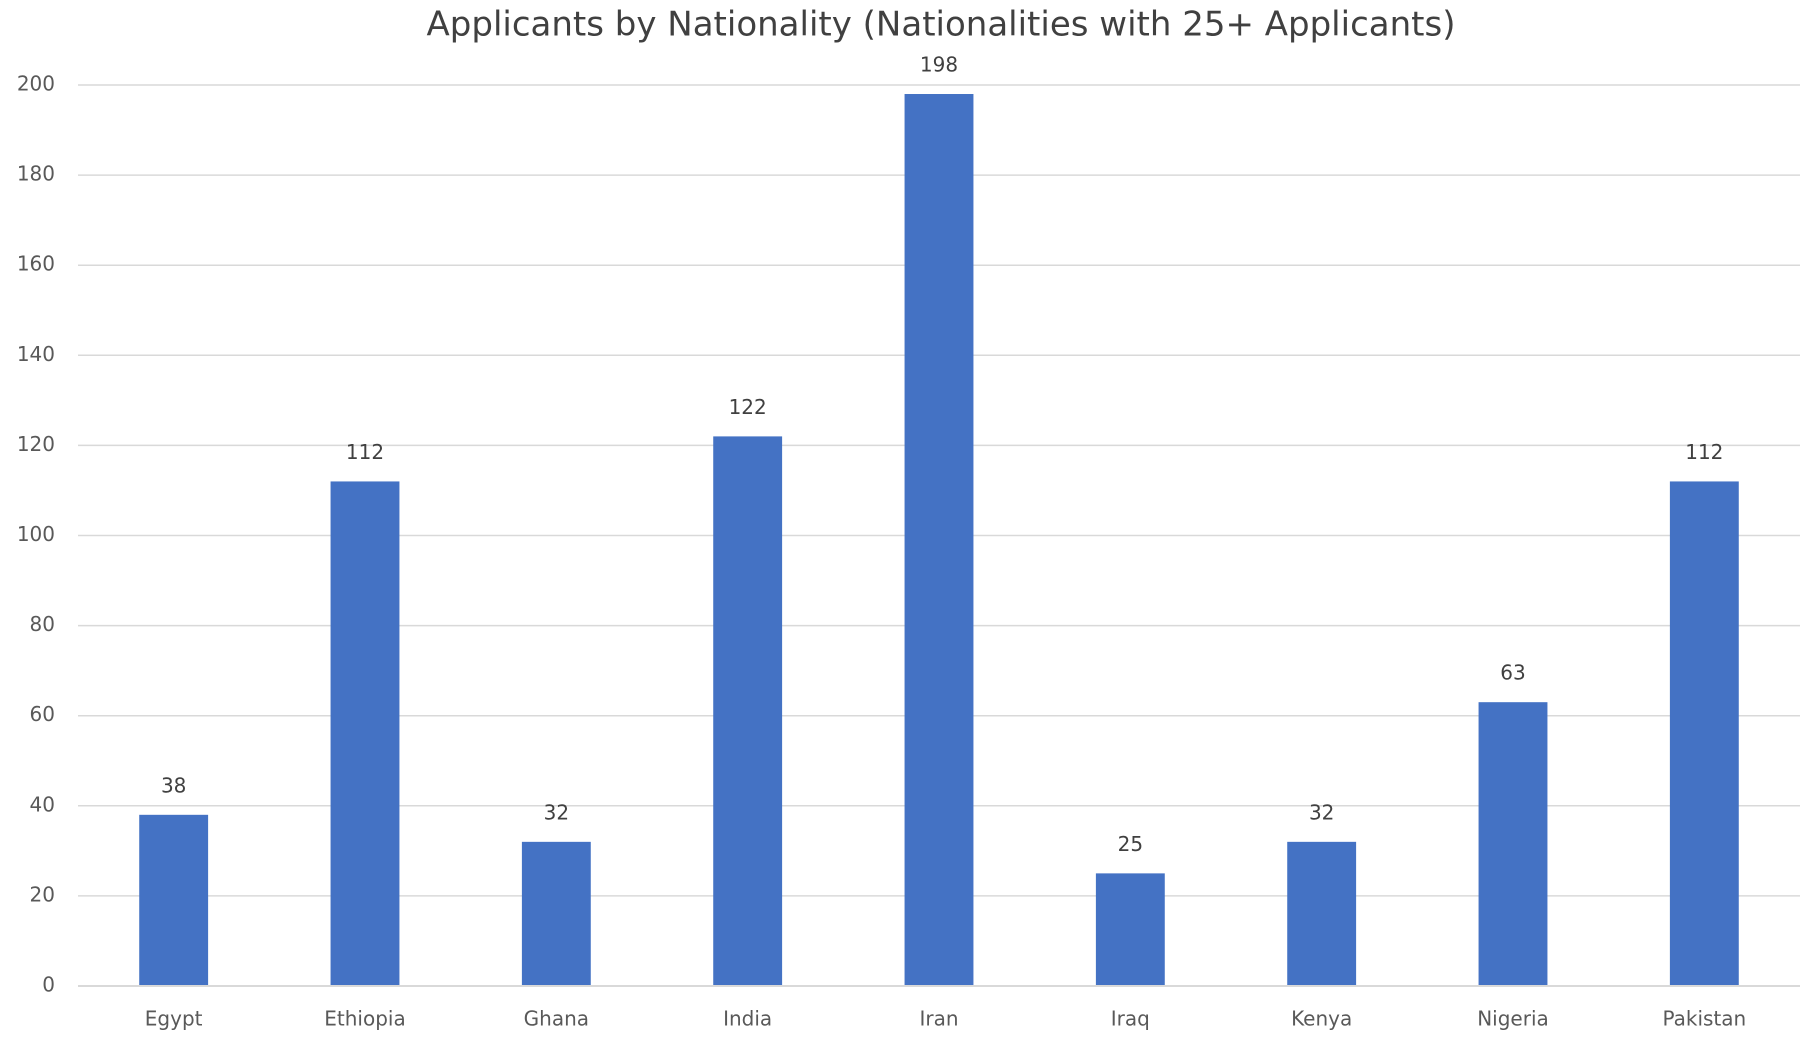 This screenshot has width=1804, height=1040. What do you see at coordinates (36, 534) in the screenshot?
I see `y-tick-label: 100` at bounding box center [36, 534].